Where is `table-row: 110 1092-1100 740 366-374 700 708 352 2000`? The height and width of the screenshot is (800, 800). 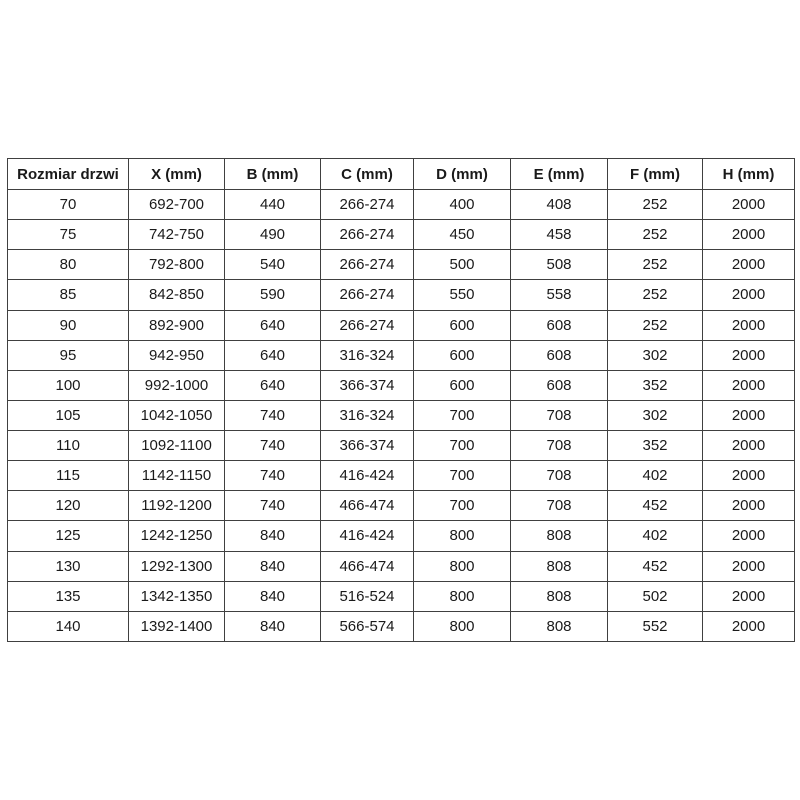 table-row: 110 1092-1100 740 366-374 700 708 352 2000 is located at coordinates (401, 445).